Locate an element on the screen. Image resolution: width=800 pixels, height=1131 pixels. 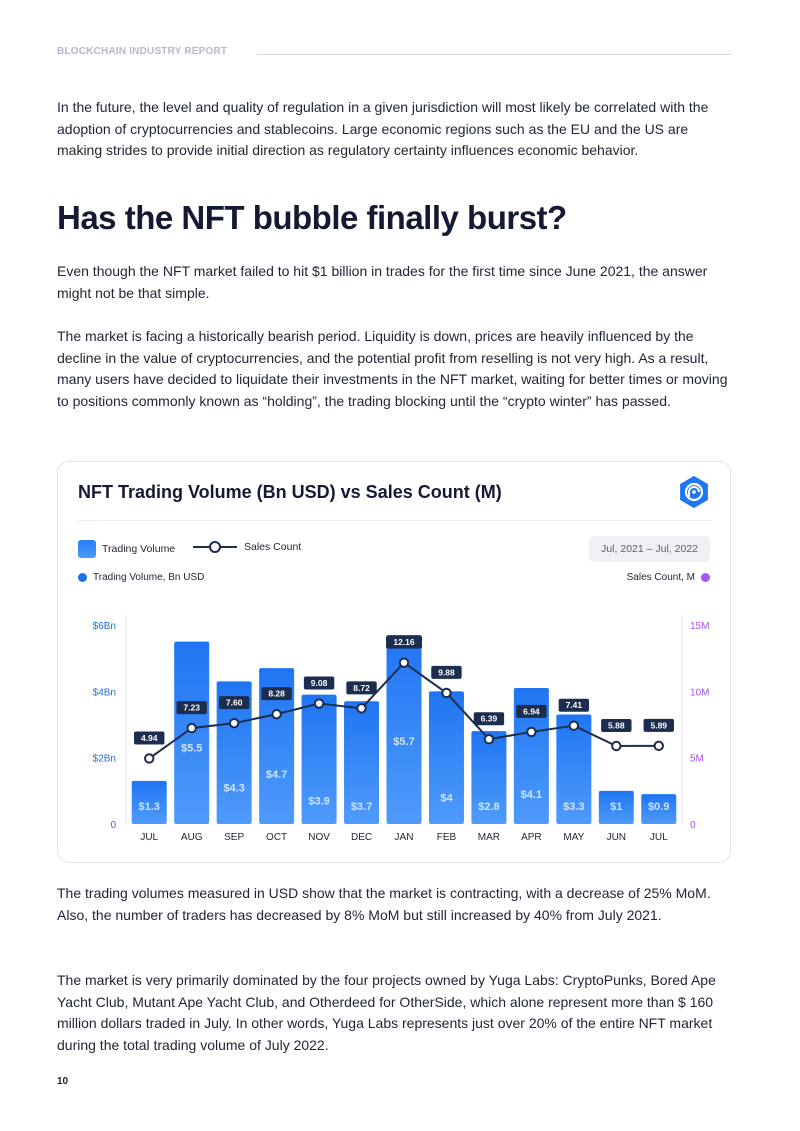
volume-bar-label: $3.9 is located at coordinates (318, 802).